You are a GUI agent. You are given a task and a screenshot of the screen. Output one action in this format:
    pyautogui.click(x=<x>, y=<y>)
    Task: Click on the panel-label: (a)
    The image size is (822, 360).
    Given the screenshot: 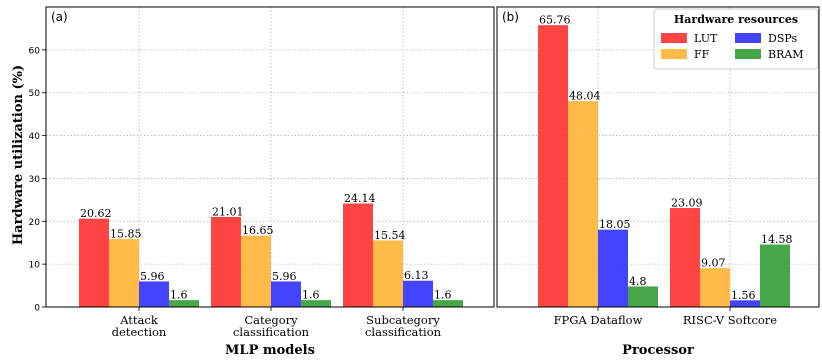 What is the action you would take?
    pyautogui.click(x=59, y=17)
    